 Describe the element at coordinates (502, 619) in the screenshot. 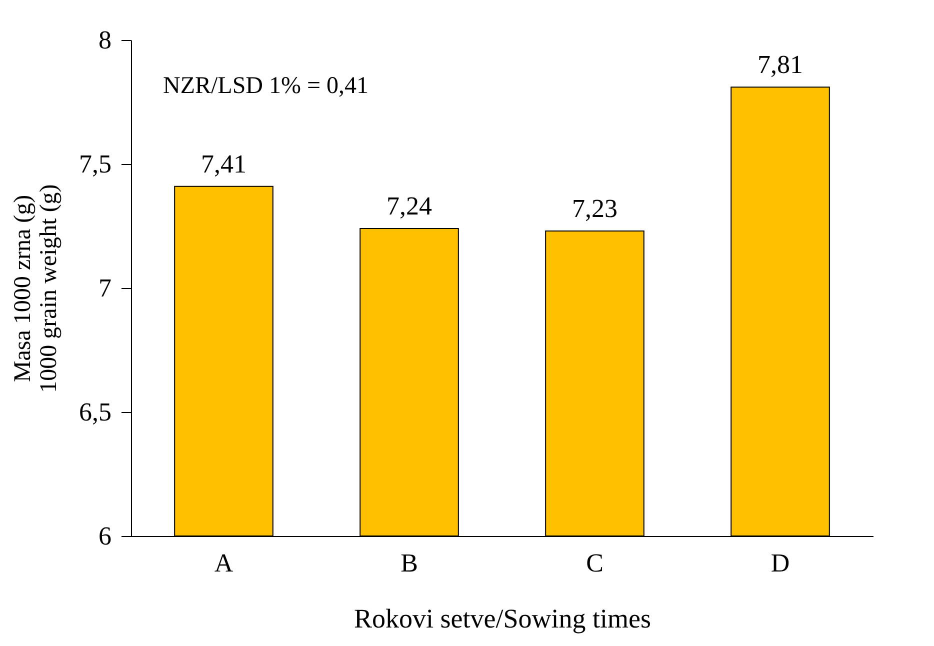

I see `x-axis-title: Rokovi setve/Sowing times` at that location.